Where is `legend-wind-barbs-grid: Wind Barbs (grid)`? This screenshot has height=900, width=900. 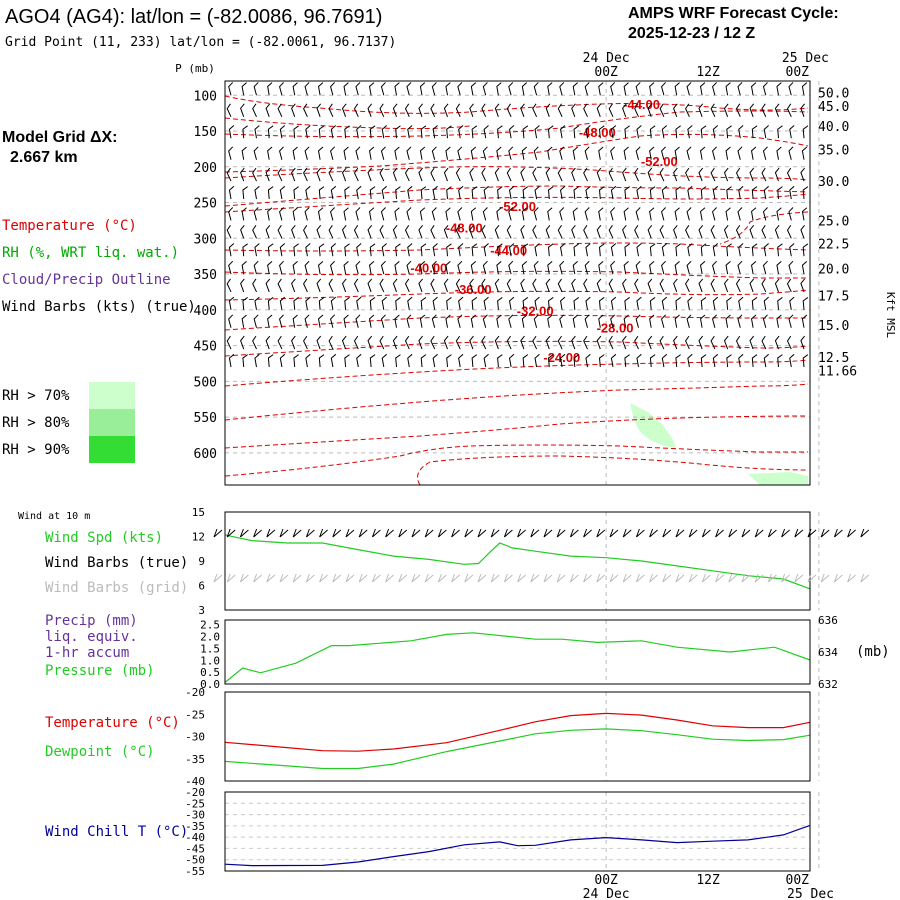
legend-wind-barbs-grid: Wind Barbs (grid) is located at coordinates (116, 588).